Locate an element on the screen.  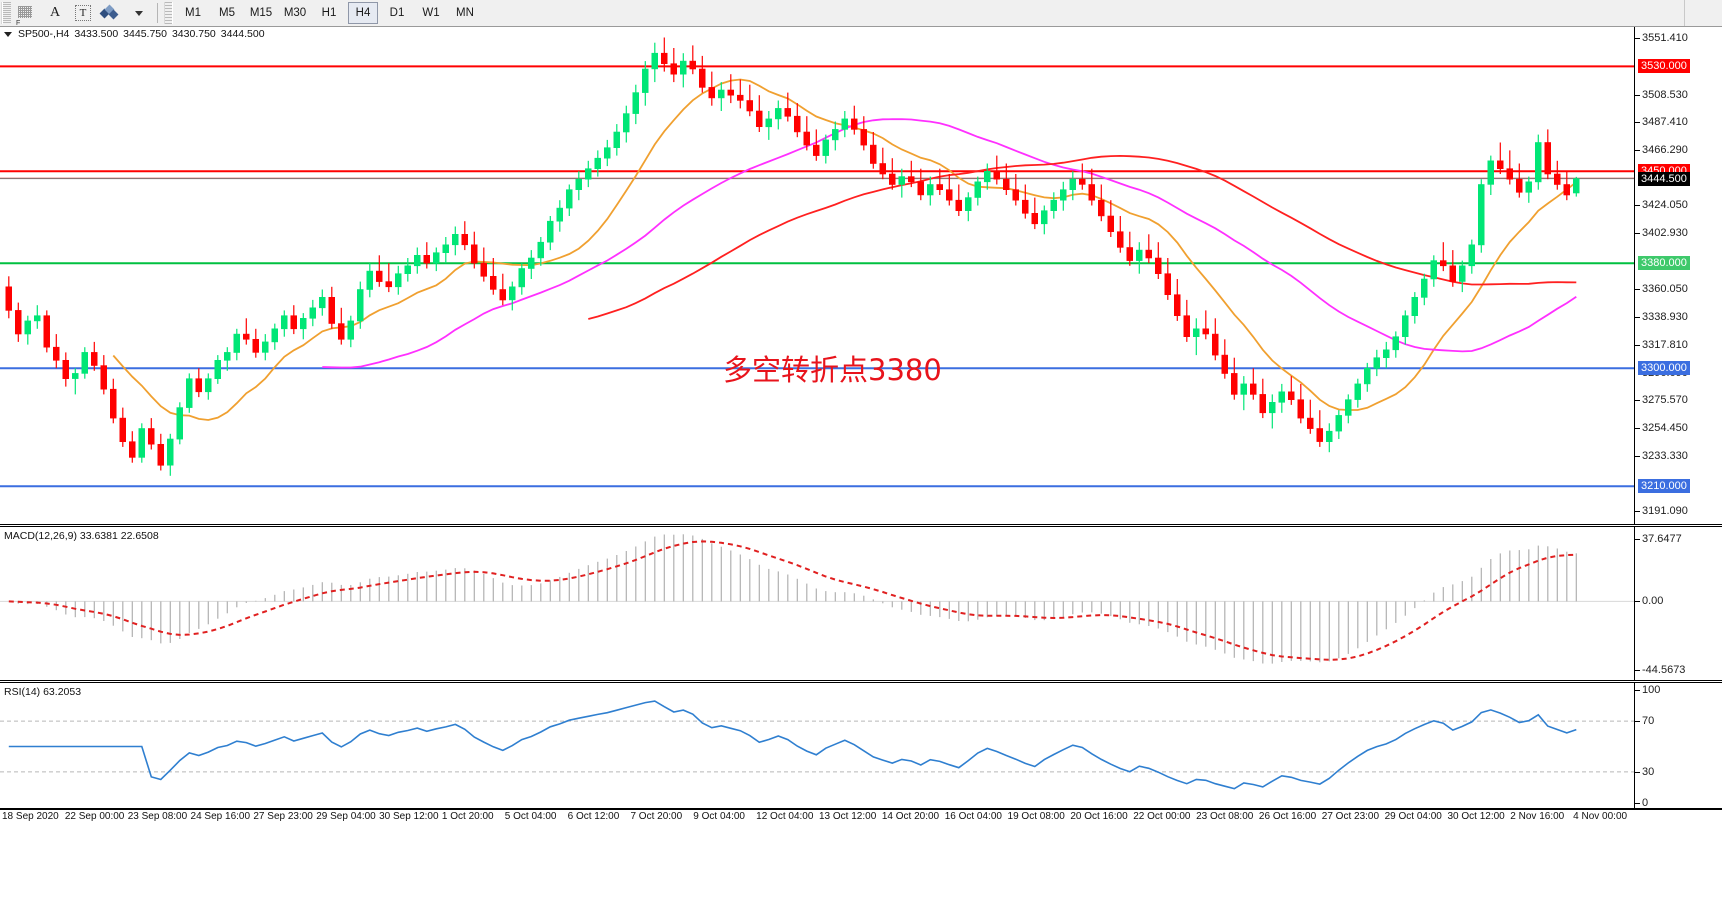
timeframe-mn: MN is located at coordinates (465, 13).